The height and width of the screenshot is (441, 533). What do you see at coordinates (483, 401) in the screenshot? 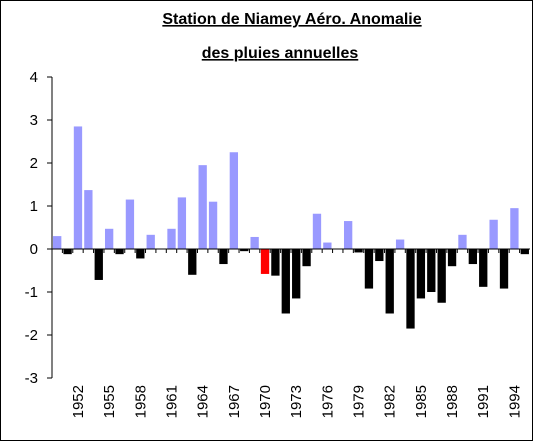
I see `x-tick-label: 1991` at bounding box center [483, 401].